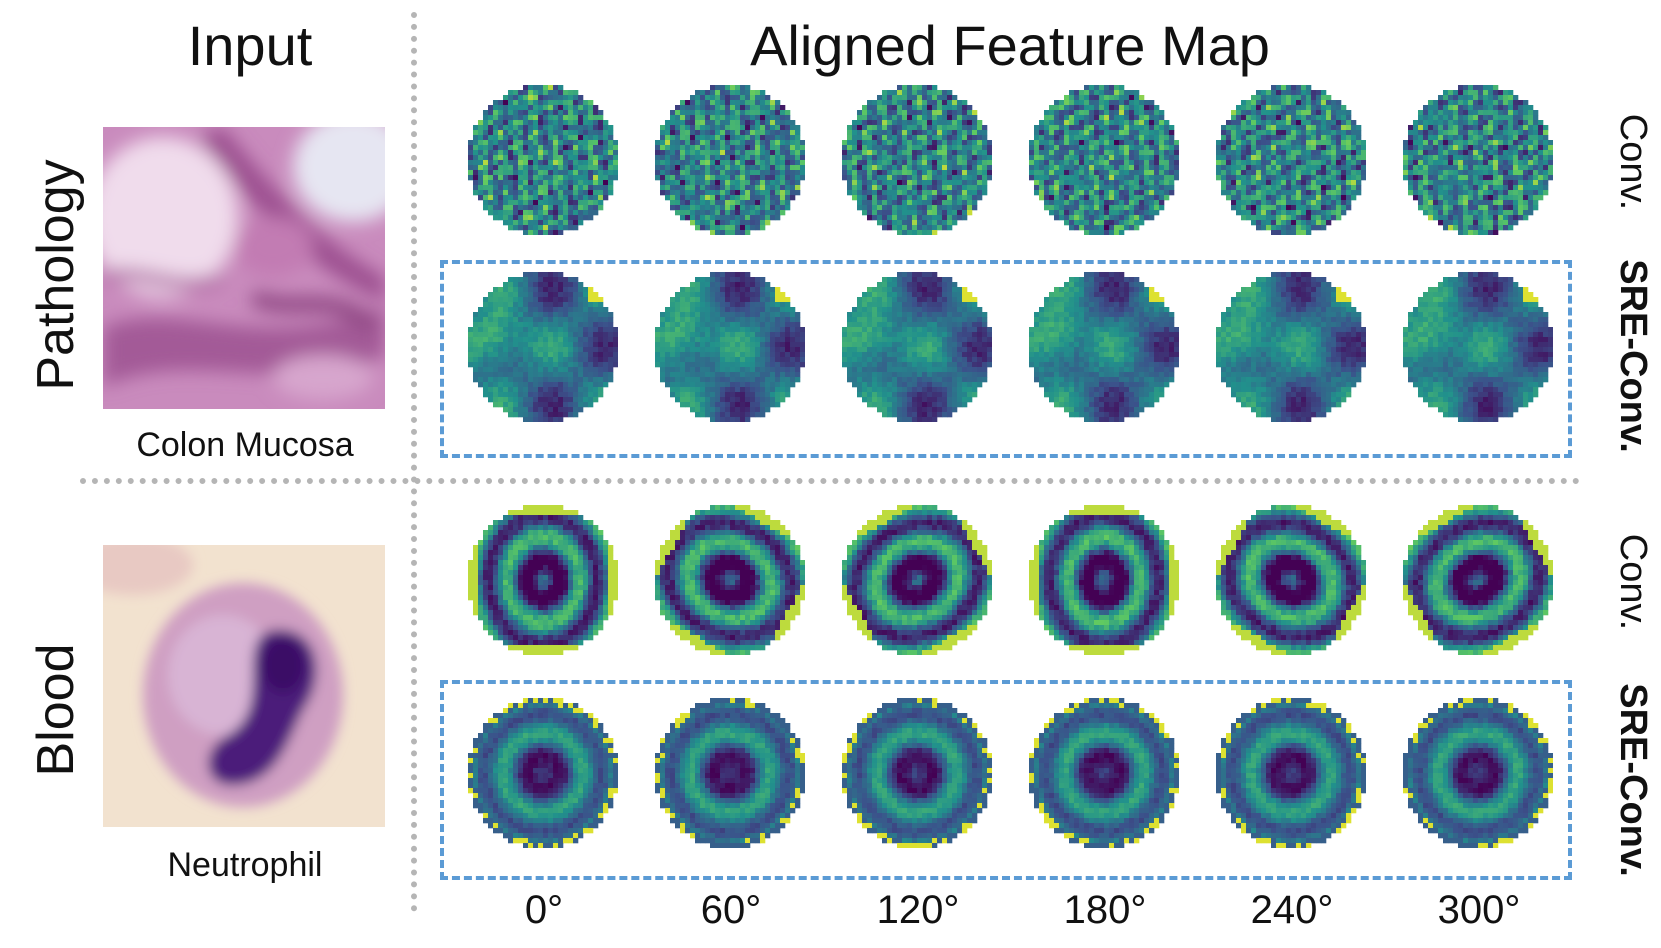 The height and width of the screenshot is (948, 1661). What do you see at coordinates (1633, 162) in the screenshot?
I see `pathology-conv-label: Conv.` at bounding box center [1633, 162].